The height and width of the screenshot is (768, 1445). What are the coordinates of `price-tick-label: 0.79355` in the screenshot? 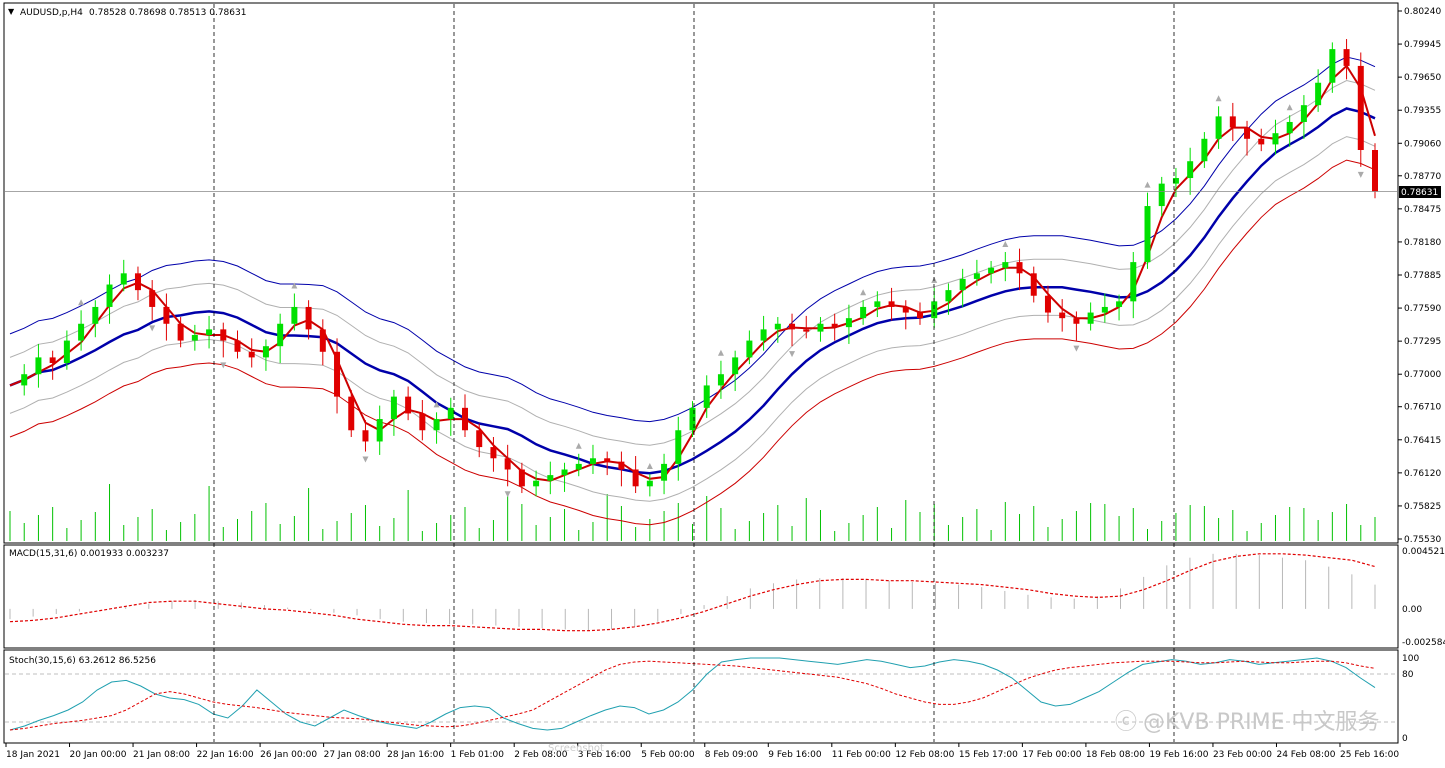 It's located at (1422, 111).